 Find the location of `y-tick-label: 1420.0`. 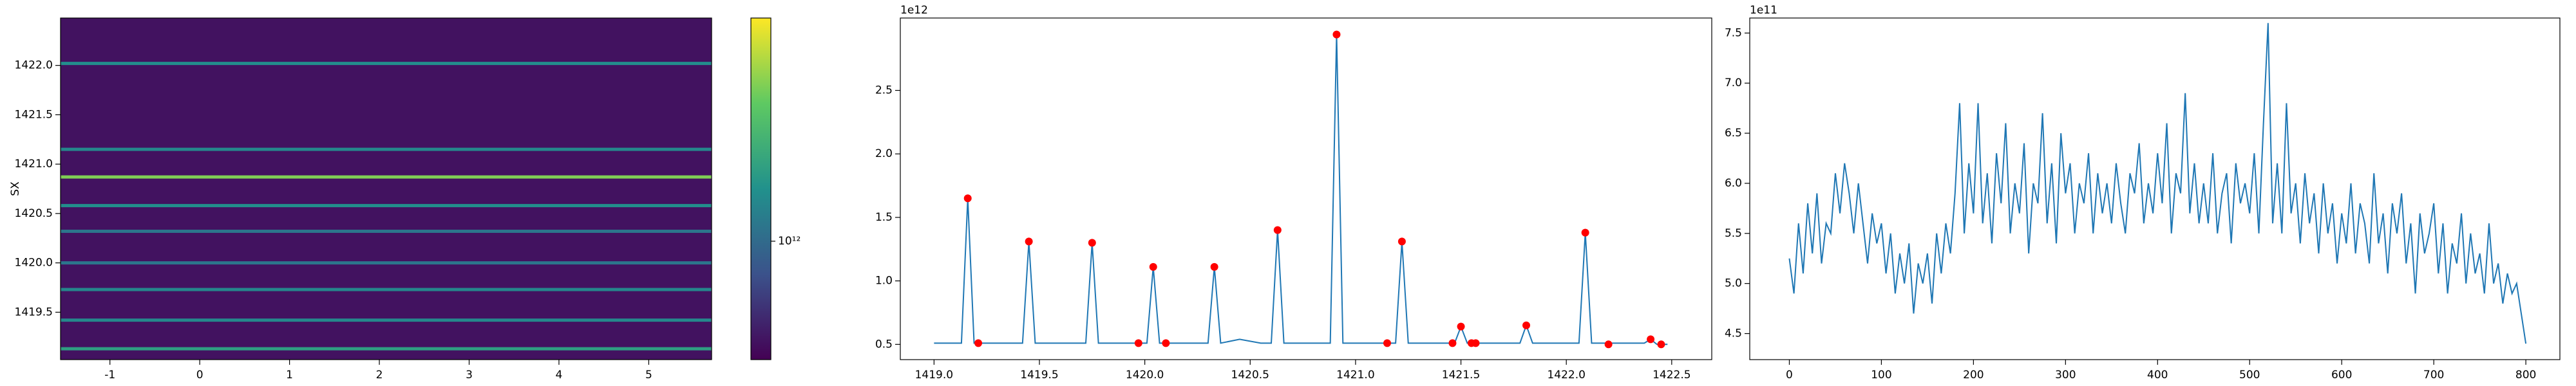

y-tick-label: 1420.0 is located at coordinates (34, 263).